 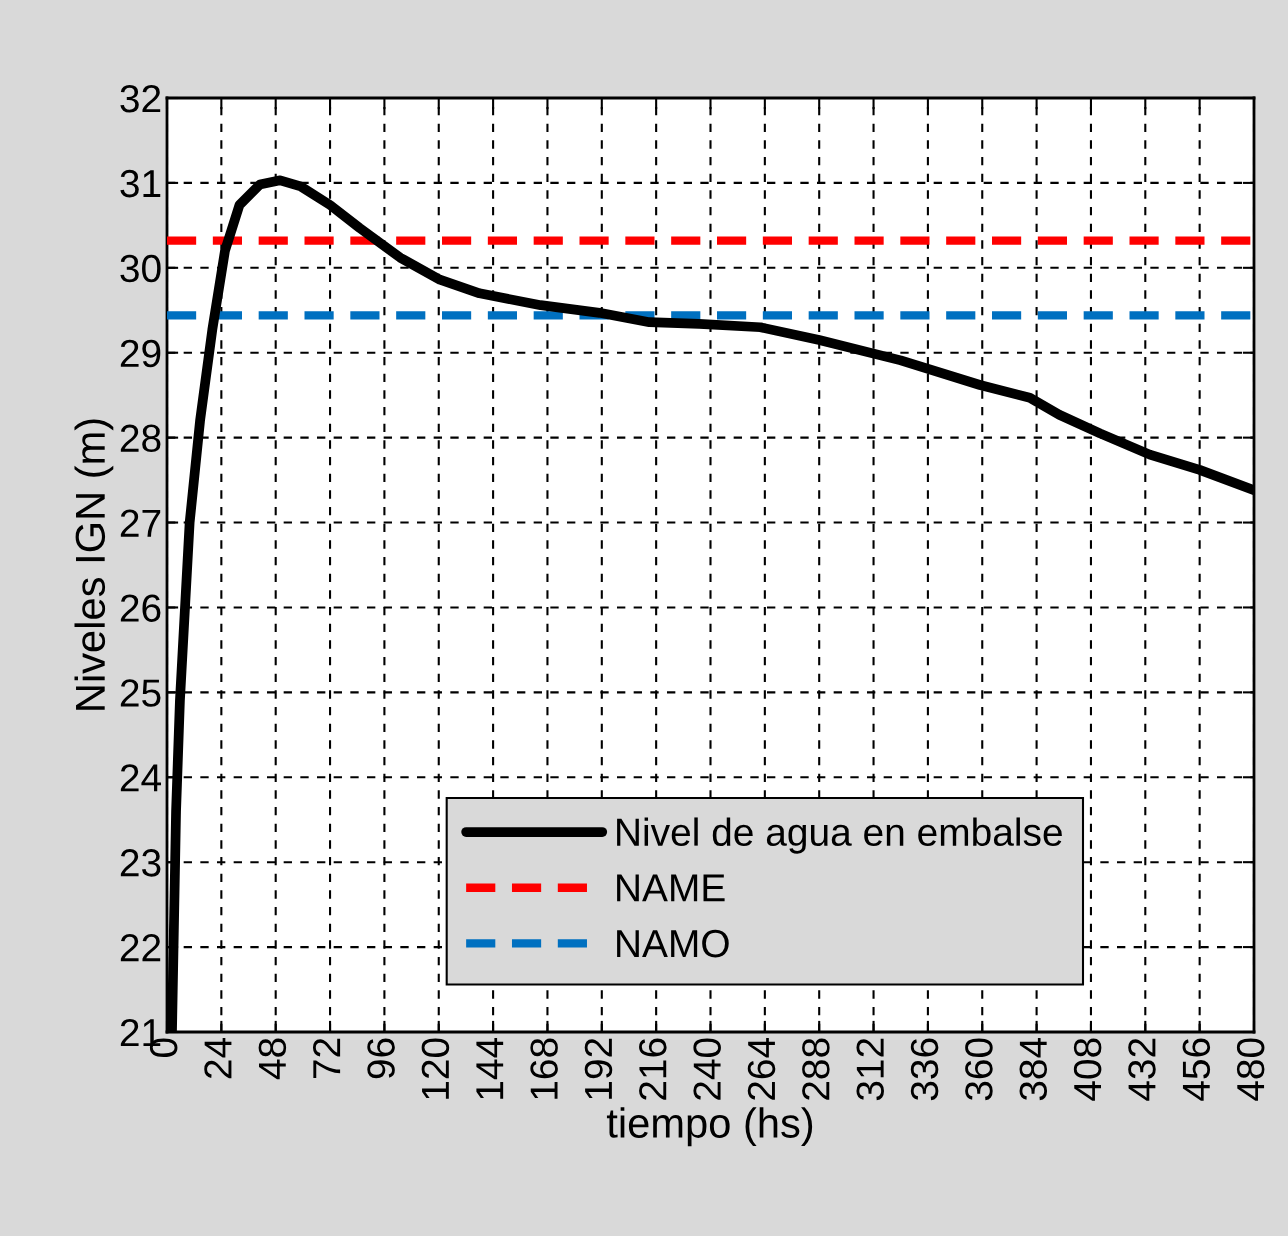 What do you see at coordinates (1196, 1069) in the screenshot?
I see `x-tick-label: 456` at bounding box center [1196, 1069].